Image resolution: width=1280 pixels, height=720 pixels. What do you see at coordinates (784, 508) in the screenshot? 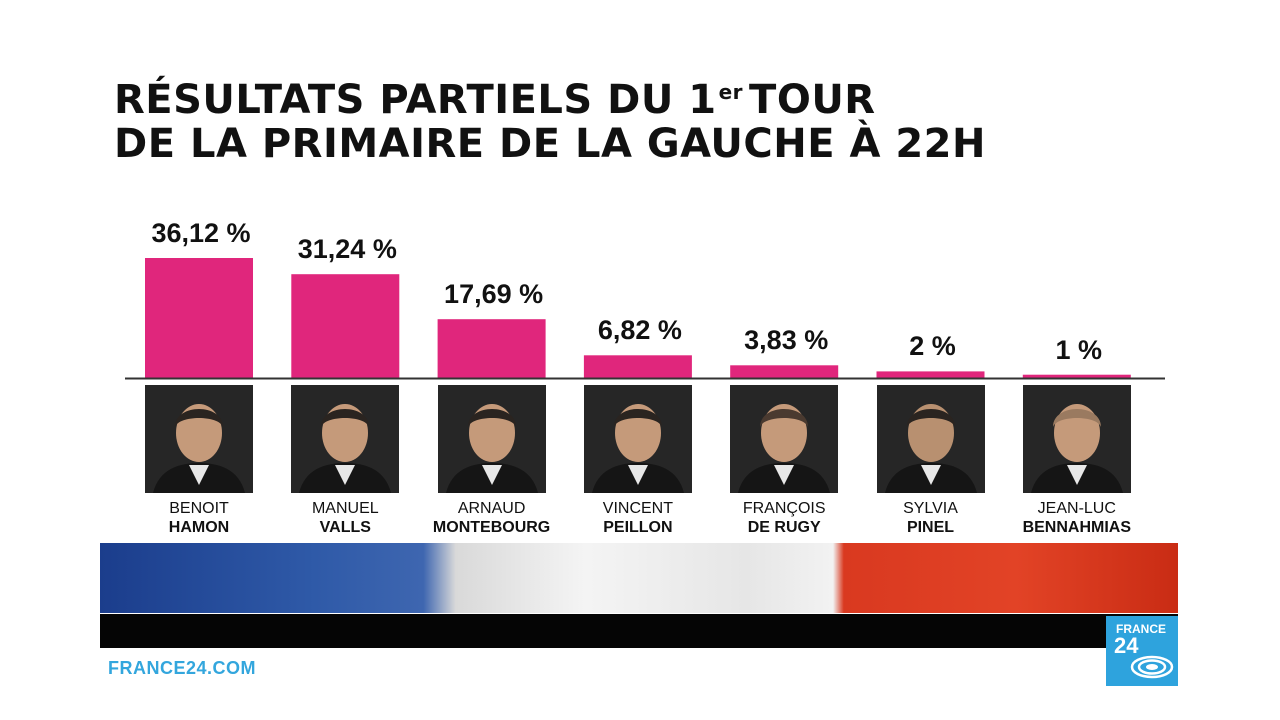
I see `candidate-first-name: FRANÇOIS` at bounding box center [784, 508].